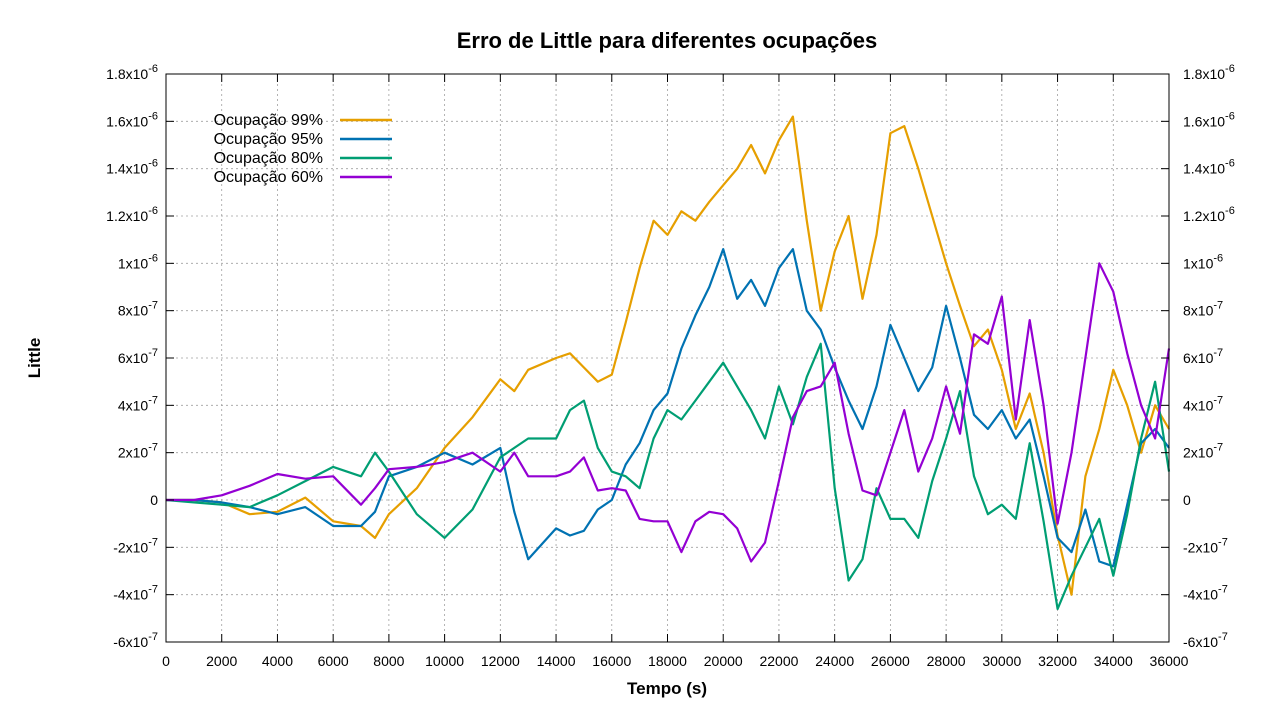  What do you see at coordinates (1057, 661) in the screenshot?
I see `x-tick-label: 32000` at bounding box center [1057, 661].